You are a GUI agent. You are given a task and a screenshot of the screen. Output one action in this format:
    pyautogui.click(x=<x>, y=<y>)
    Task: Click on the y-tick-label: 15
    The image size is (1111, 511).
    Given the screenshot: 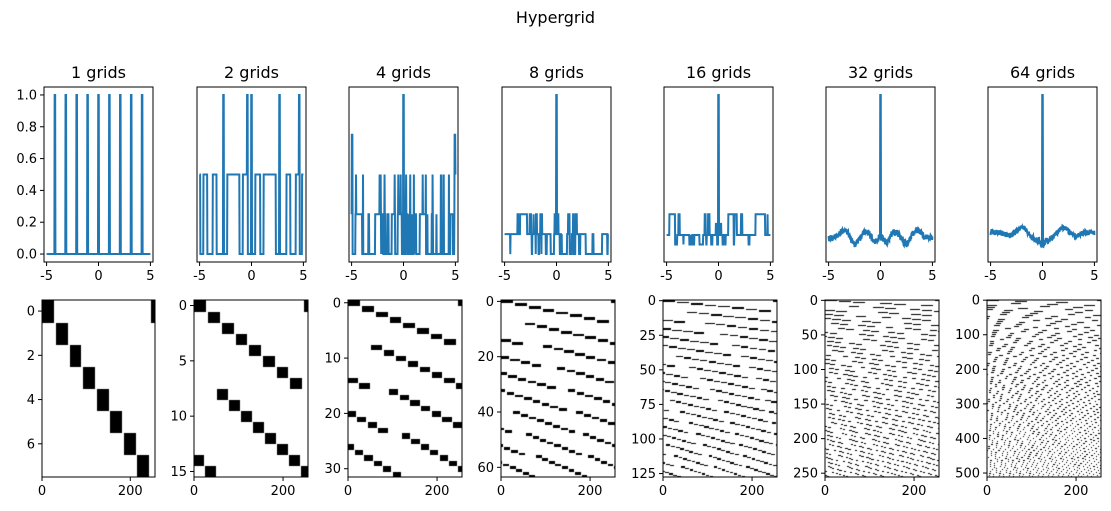 What is the action you would take?
    pyautogui.click(x=178, y=472)
    